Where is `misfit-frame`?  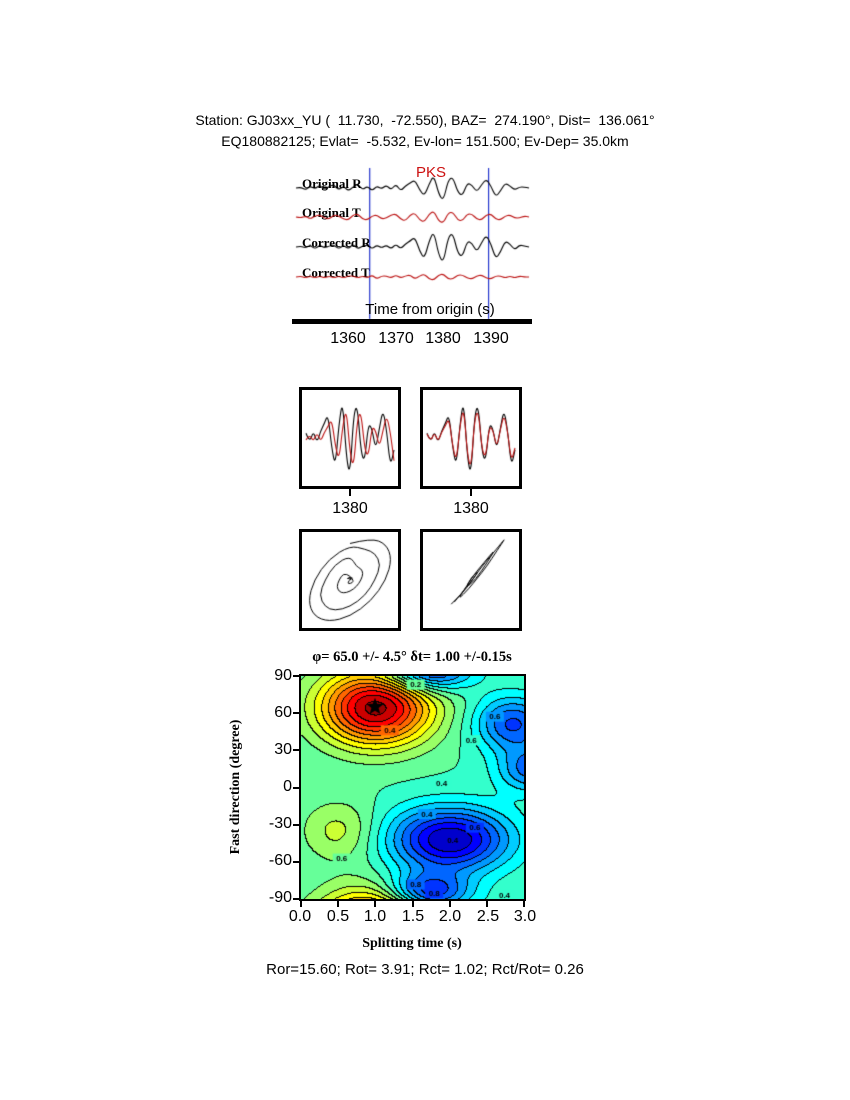
misfit-frame is located at coordinates (412, 787).